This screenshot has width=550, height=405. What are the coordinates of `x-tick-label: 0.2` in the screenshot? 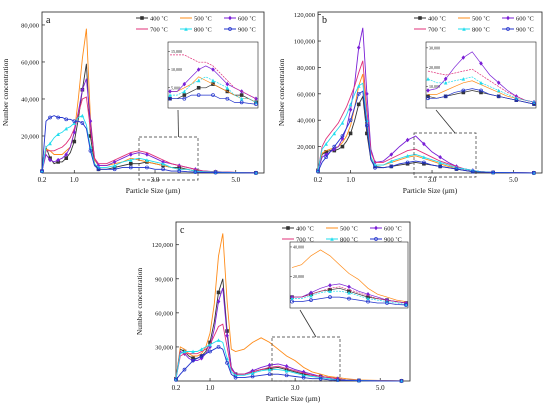 It's located at (42, 180).